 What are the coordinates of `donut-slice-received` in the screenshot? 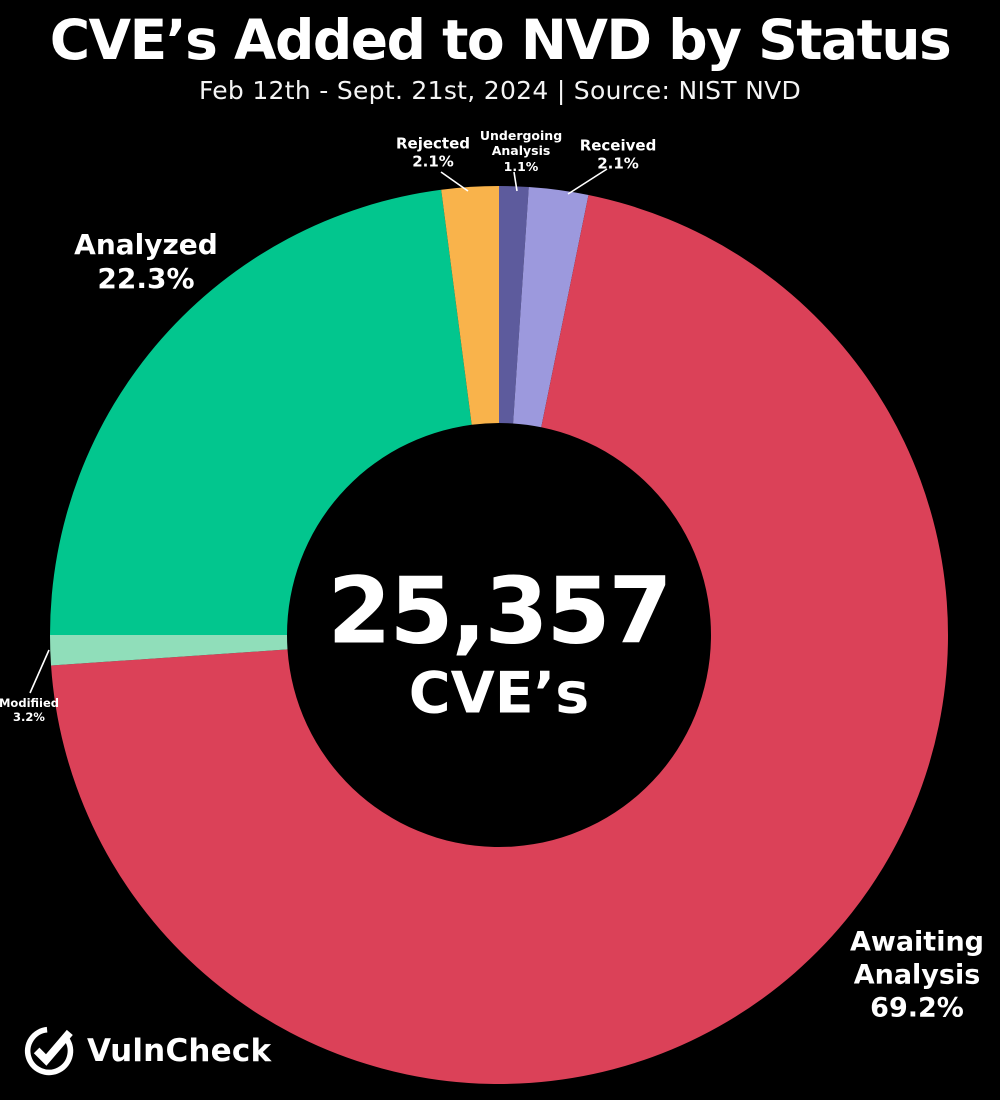 It's located at (551, 307).